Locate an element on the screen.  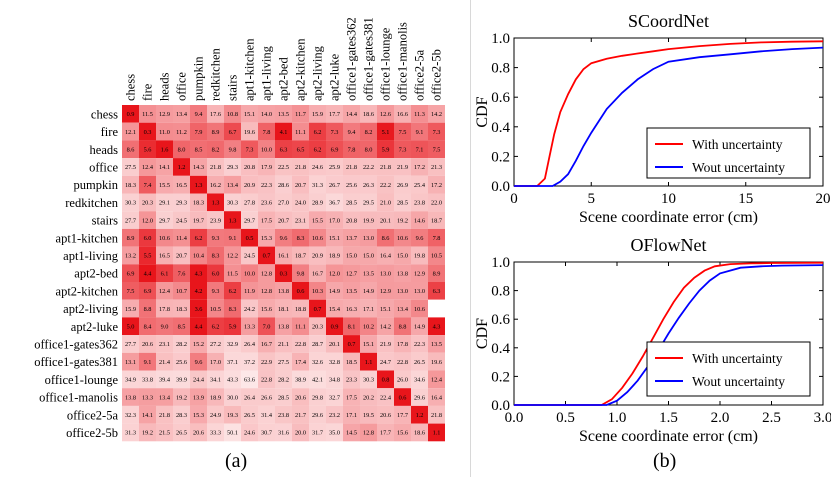
cell-value: 34.9 is located at coordinates (130, 380).